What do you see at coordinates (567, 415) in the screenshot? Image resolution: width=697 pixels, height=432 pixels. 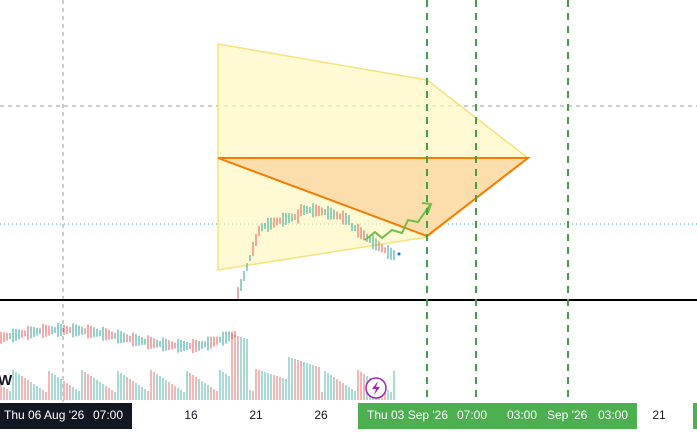 I see `selection-label: Sep '26` at bounding box center [567, 415].